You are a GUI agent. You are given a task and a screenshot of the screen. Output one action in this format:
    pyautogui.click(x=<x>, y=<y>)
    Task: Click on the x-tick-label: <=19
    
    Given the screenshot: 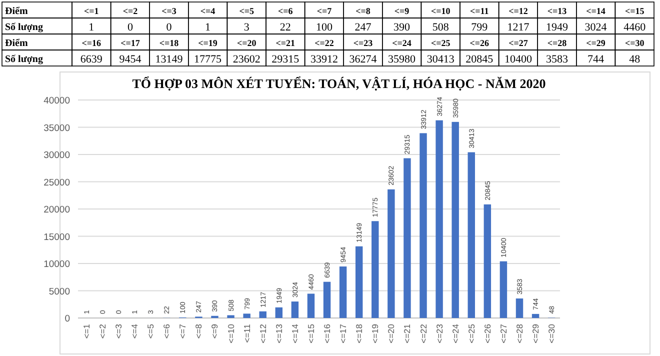 What is the action you would take?
    pyautogui.click(x=375, y=334)
    